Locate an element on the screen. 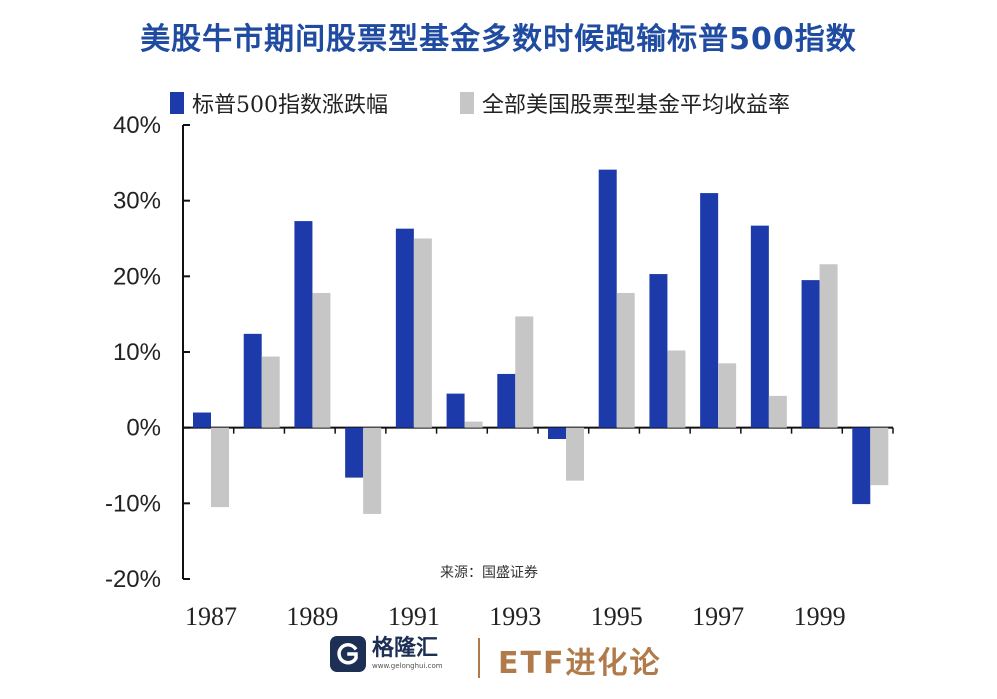 This screenshot has width=997, height=699. x-tick-label: 1991 is located at coordinates (414, 616).